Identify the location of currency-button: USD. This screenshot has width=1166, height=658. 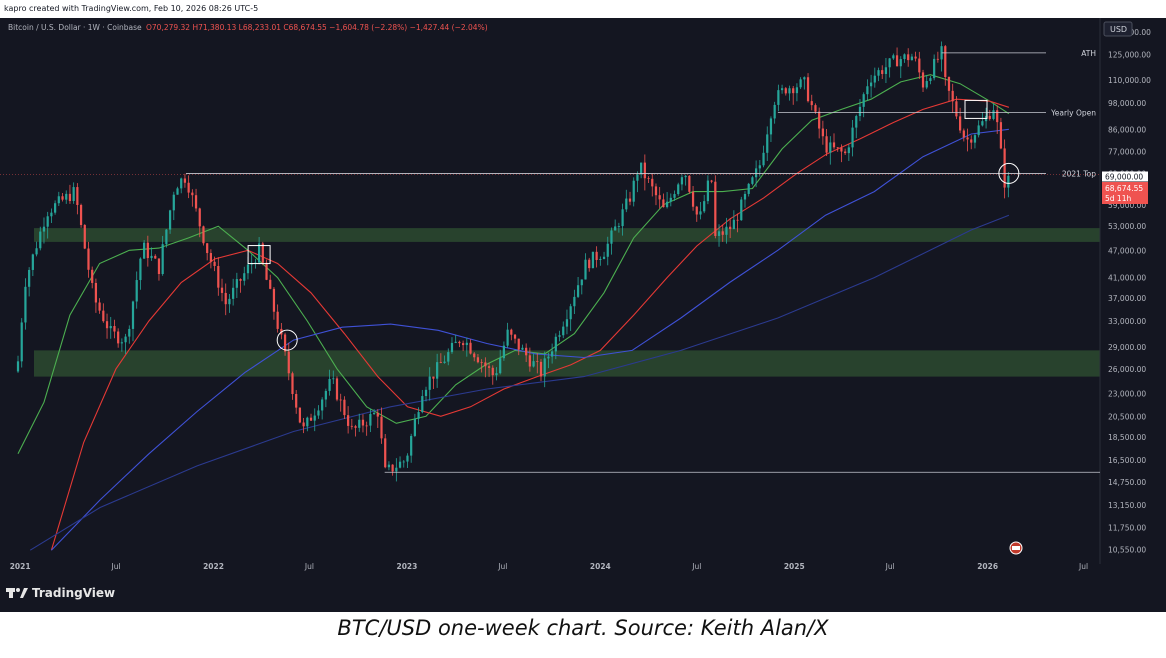
(1118, 29).